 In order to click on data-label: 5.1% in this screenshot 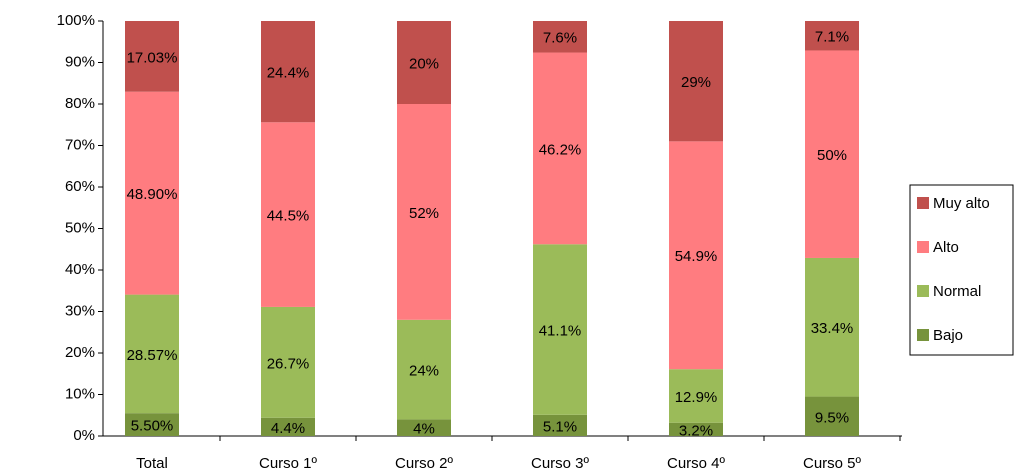, I will do `click(560, 426)`.